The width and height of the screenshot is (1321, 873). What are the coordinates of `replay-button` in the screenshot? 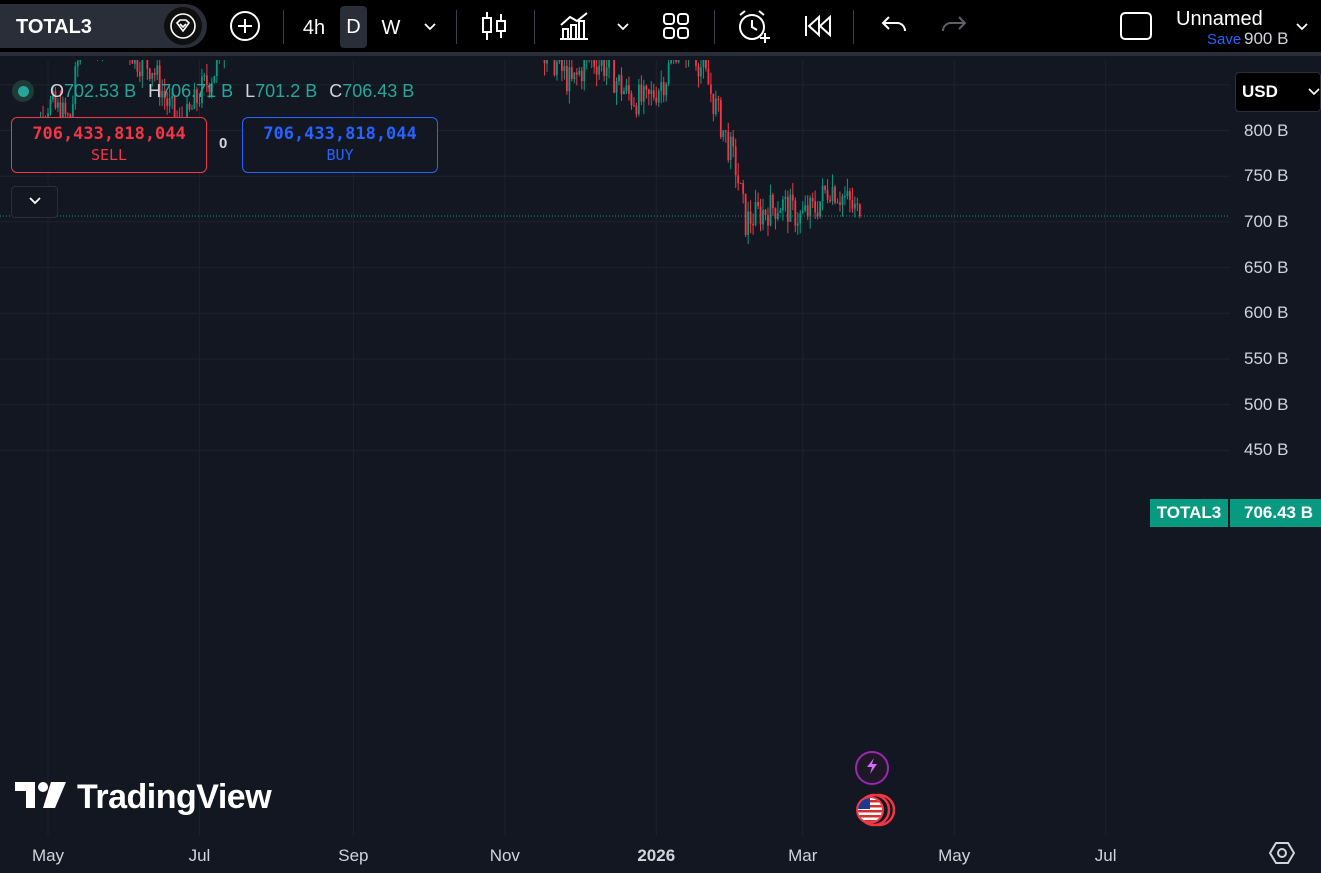 It's located at (817, 28).